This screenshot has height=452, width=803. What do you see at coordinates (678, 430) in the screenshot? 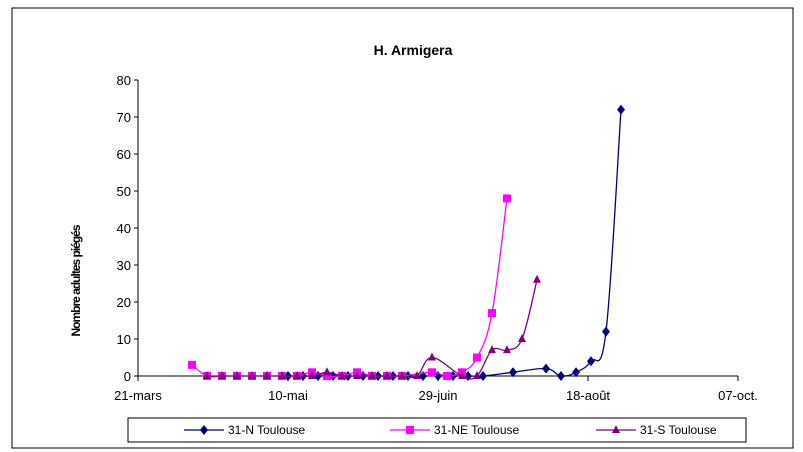
I see `legend-label: 31-S Toulouse` at bounding box center [678, 430].